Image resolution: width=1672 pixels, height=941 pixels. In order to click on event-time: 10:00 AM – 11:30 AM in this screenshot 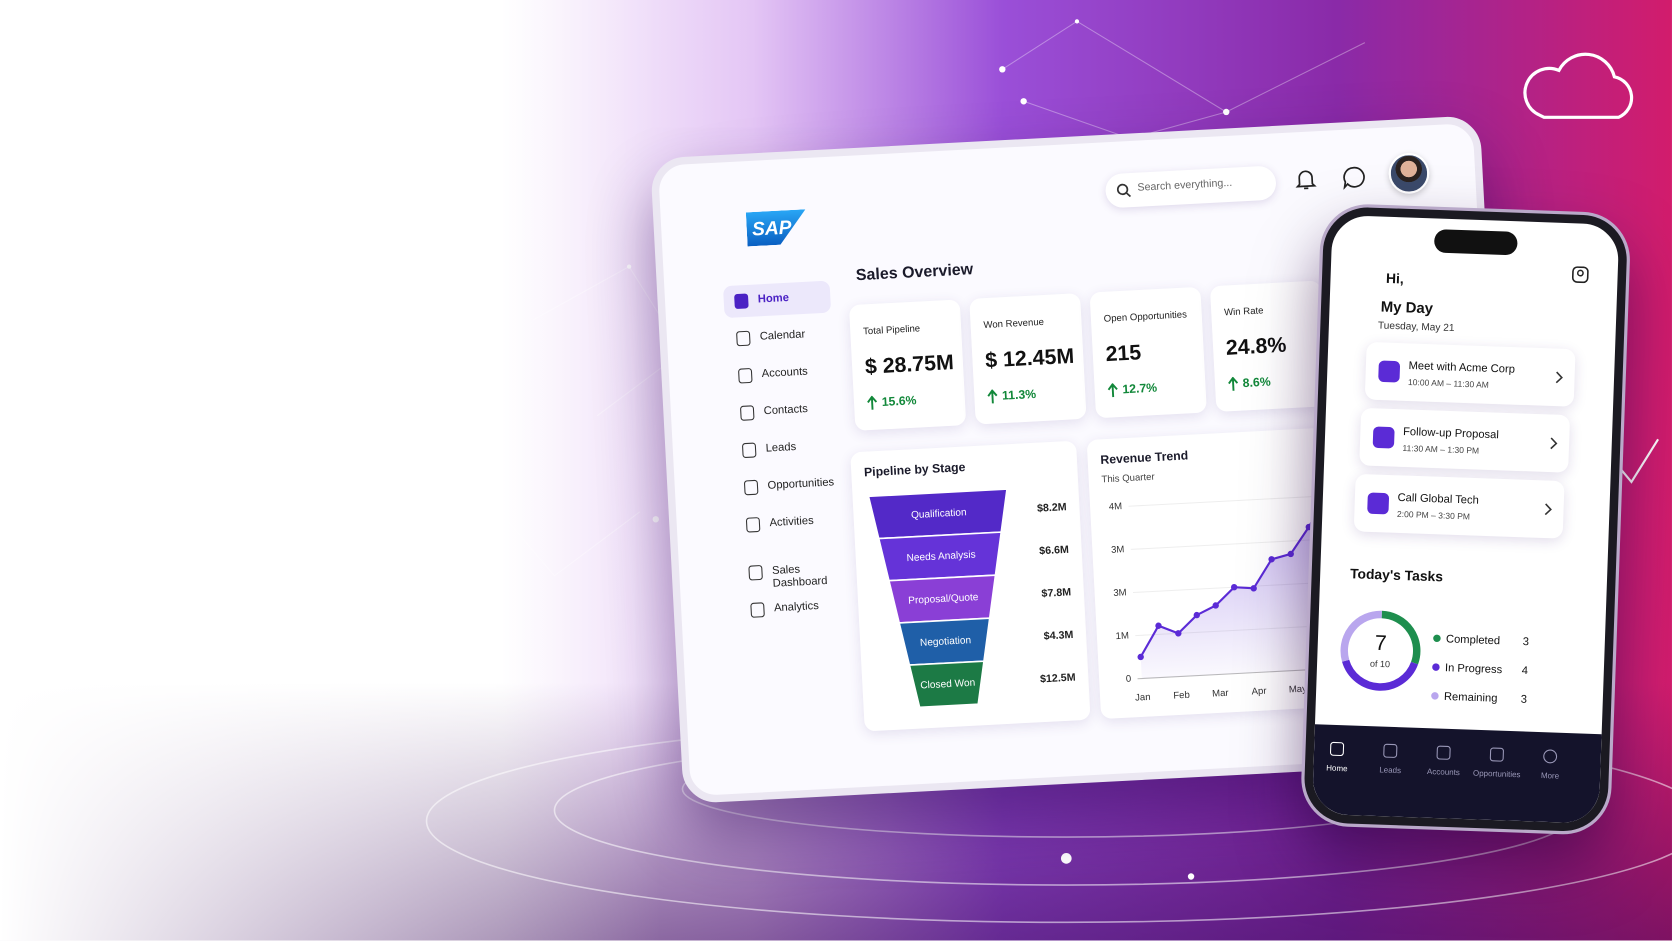, I will do `click(1448, 383)`.